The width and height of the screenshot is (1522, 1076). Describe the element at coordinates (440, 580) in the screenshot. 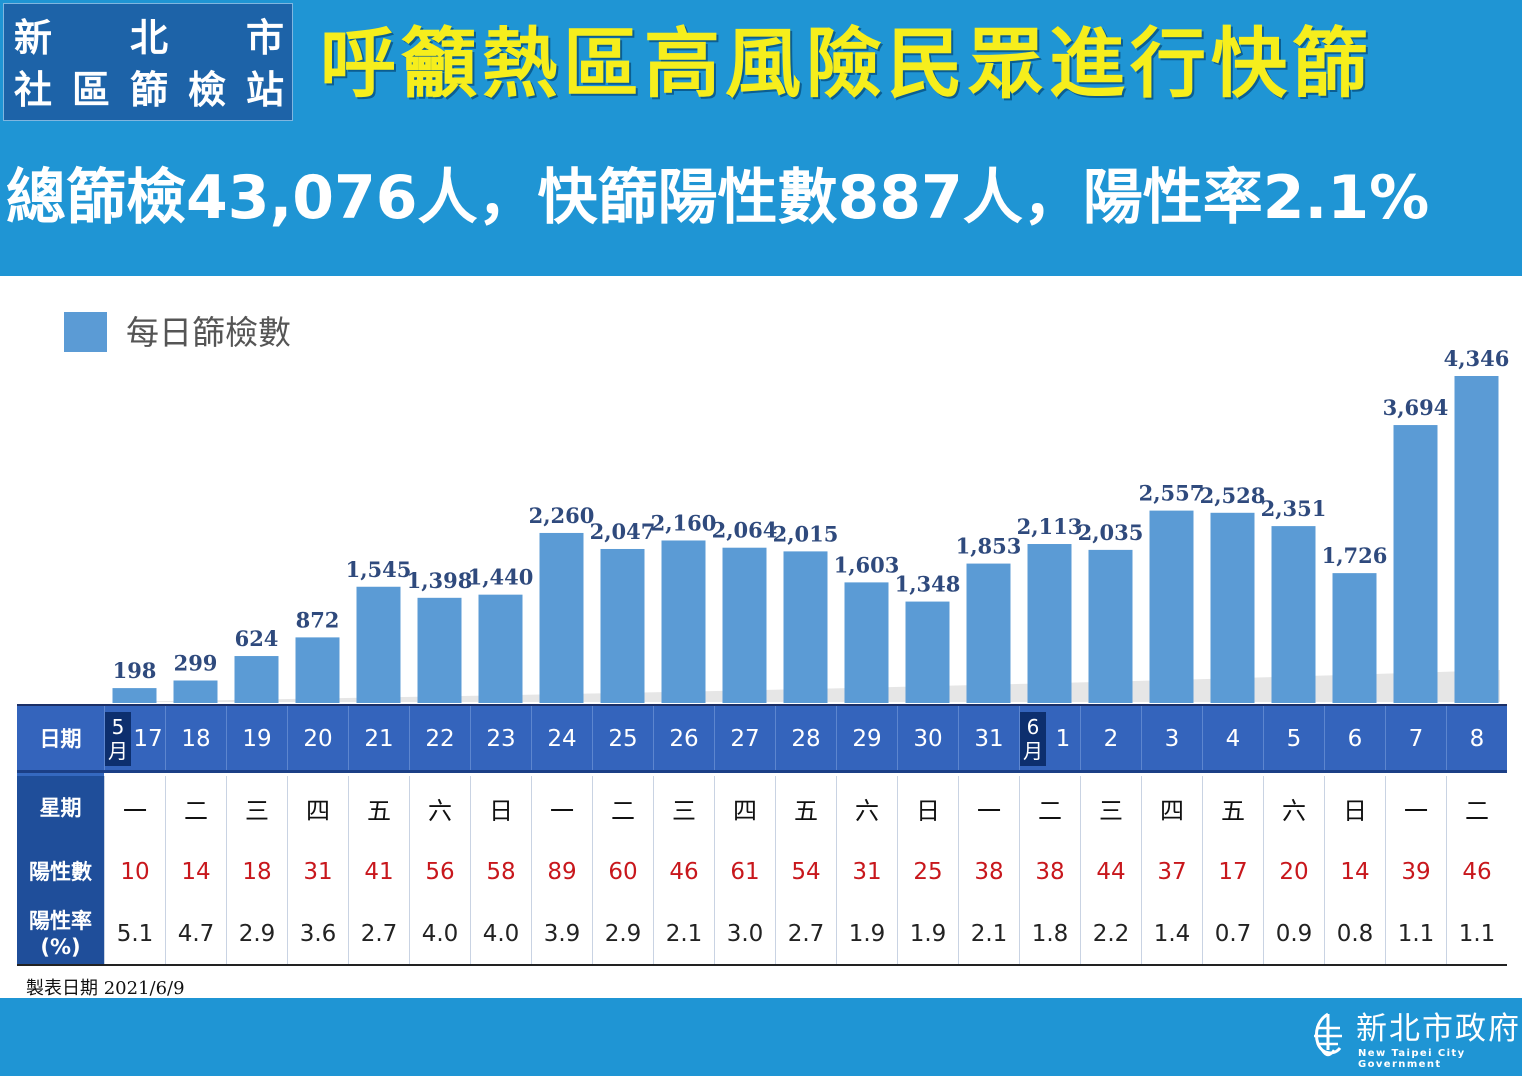

I see `bar-value-label: 1,398` at that location.